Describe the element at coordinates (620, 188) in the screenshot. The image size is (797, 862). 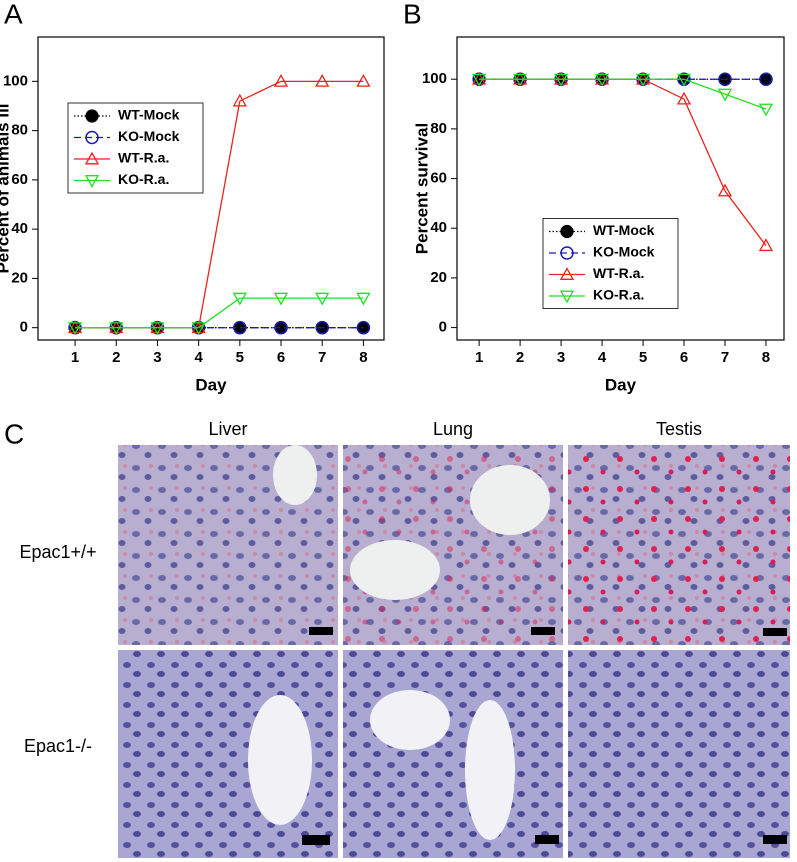
I see `plot-frame` at that location.